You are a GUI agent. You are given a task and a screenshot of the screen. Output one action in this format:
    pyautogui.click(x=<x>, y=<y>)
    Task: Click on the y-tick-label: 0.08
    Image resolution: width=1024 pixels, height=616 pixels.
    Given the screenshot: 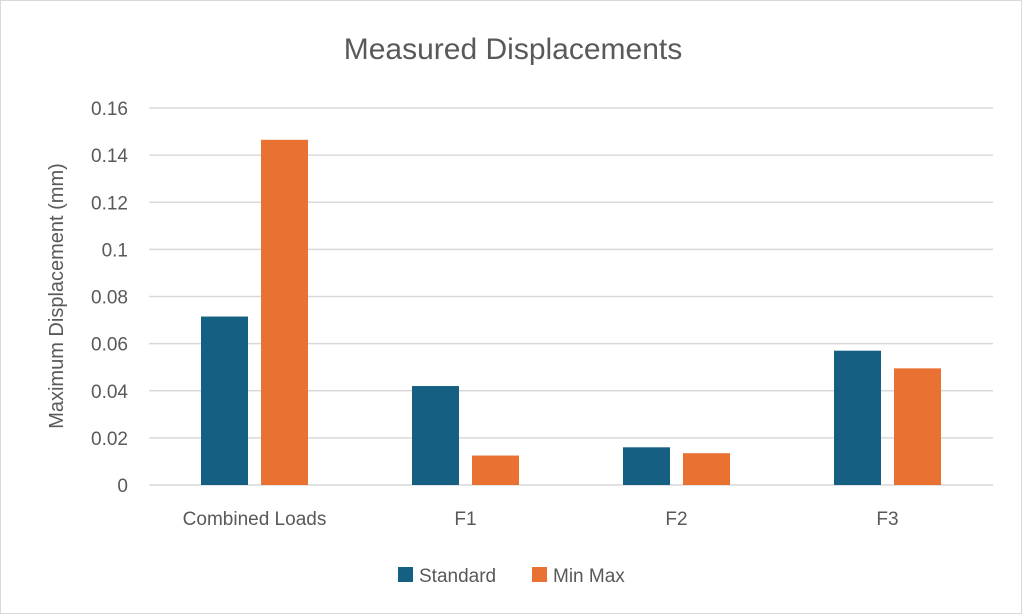 What is the action you would take?
    pyautogui.click(x=109, y=298)
    